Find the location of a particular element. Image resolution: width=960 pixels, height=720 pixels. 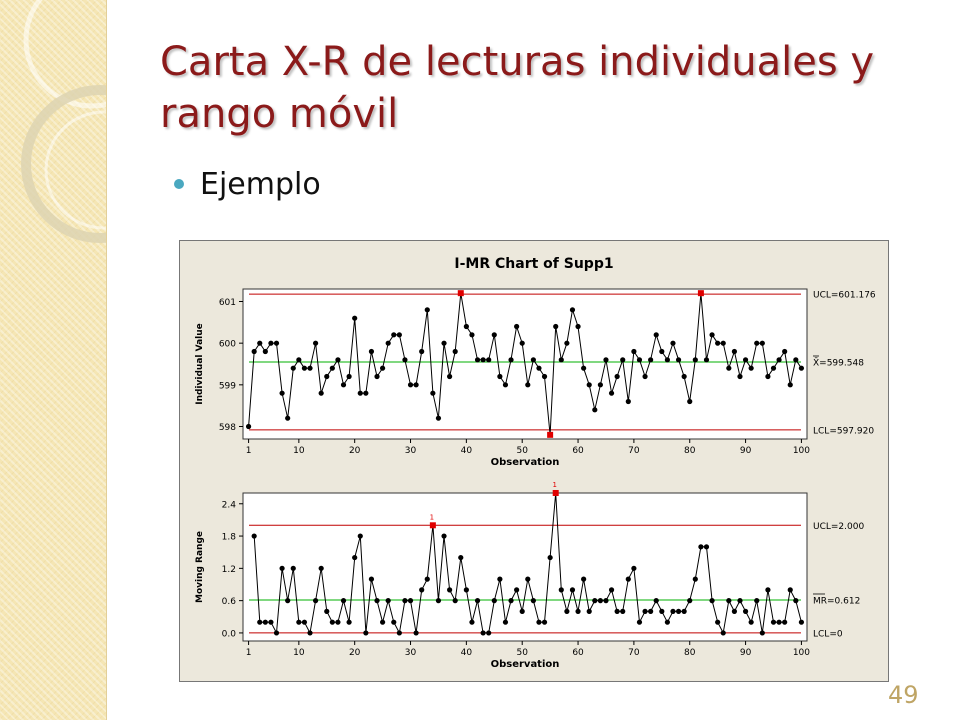

y-tick-label: 601 is located at coordinates (227, 303).